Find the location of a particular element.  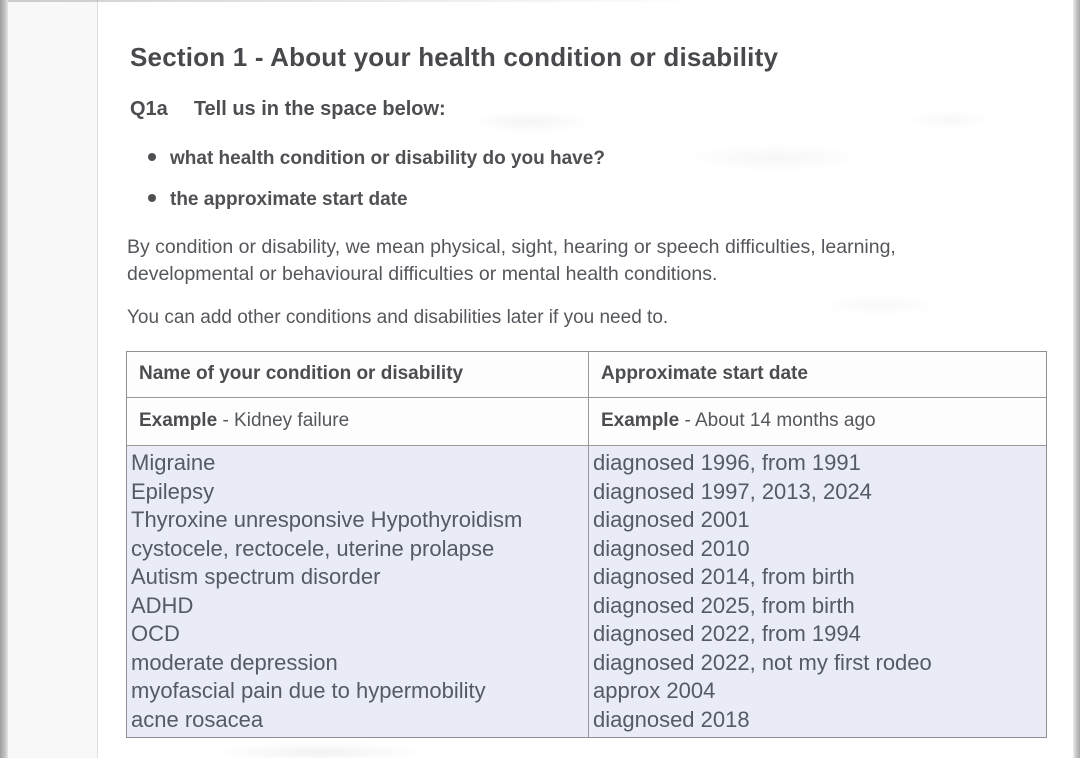

condition-line: Migraine is located at coordinates (173, 462).